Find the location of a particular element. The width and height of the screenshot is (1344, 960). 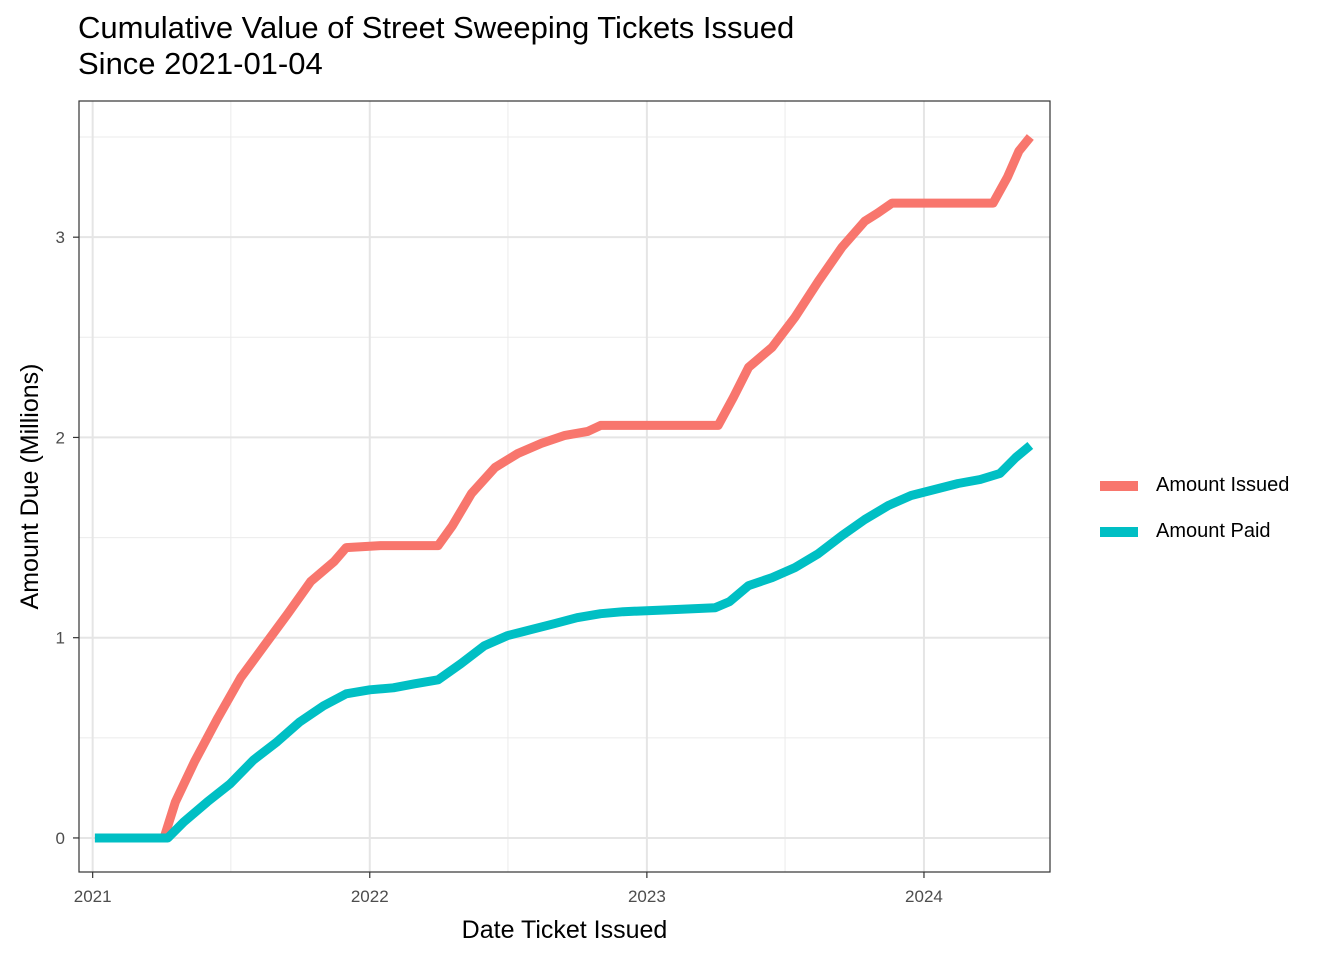

y-tick-label: 2 is located at coordinates (60, 437).